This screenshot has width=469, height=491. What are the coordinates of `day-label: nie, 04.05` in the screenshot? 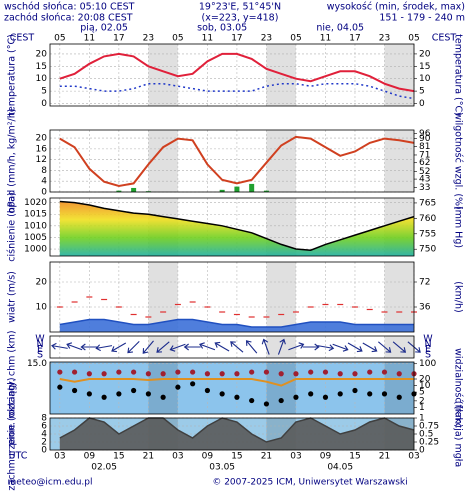 It's located at (340, 28).